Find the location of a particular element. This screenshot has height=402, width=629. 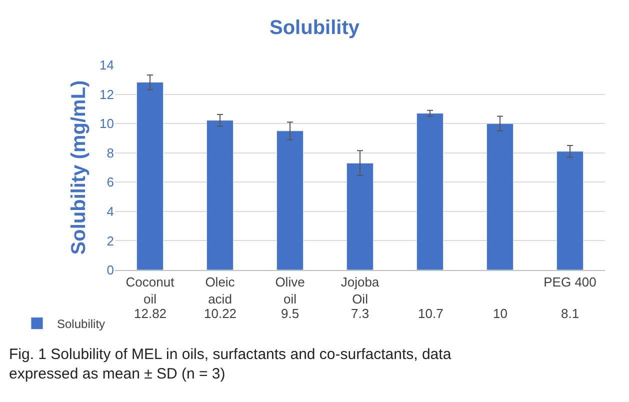

y-tick-label: 12 is located at coordinates (107, 94).